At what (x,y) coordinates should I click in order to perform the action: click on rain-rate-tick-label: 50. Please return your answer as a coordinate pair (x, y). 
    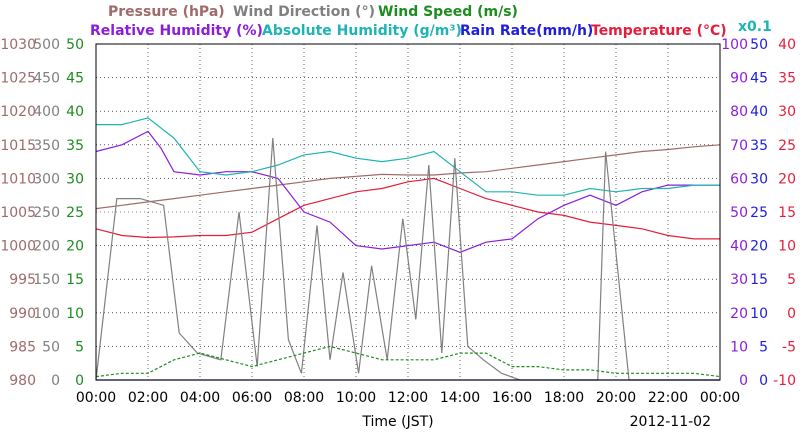
    Looking at the image, I should click on (759, 45).